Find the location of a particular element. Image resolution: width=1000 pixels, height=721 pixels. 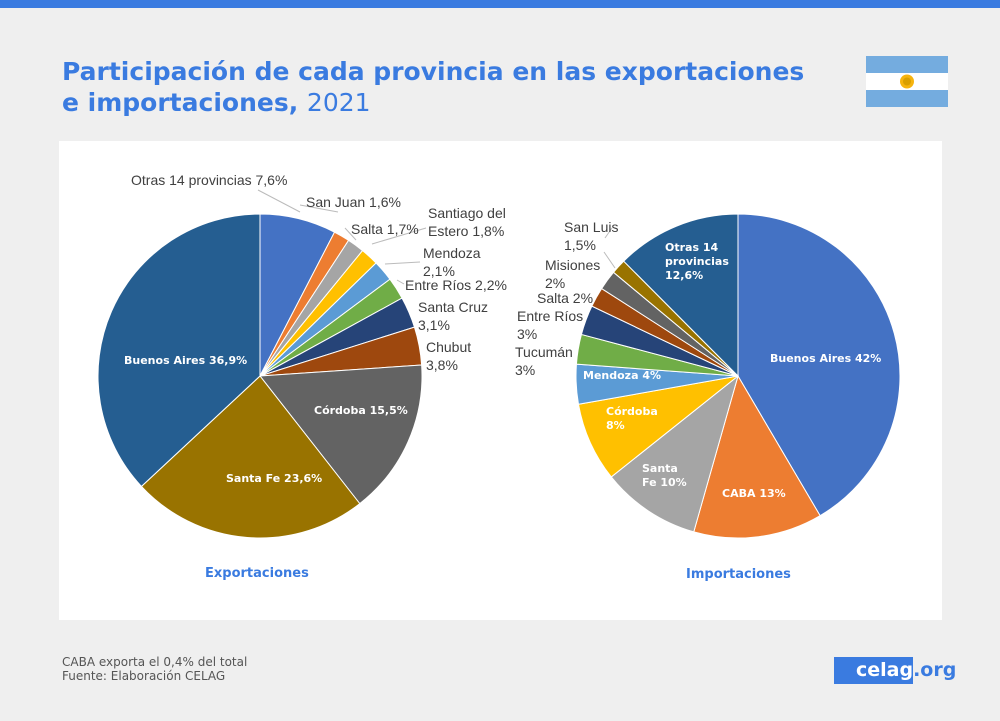

pie-slice-caba is located at coordinates (757, 456).